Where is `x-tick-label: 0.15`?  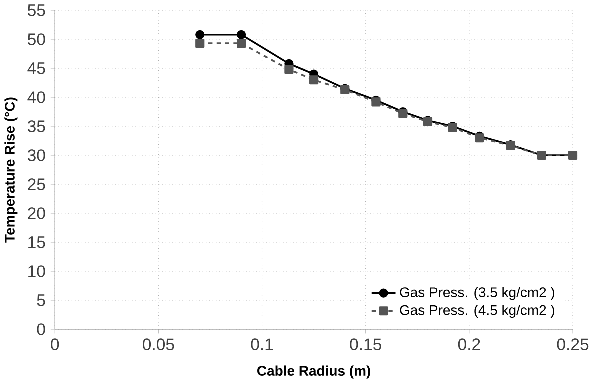 x-tick-label: 0.15 is located at coordinates (366, 344).